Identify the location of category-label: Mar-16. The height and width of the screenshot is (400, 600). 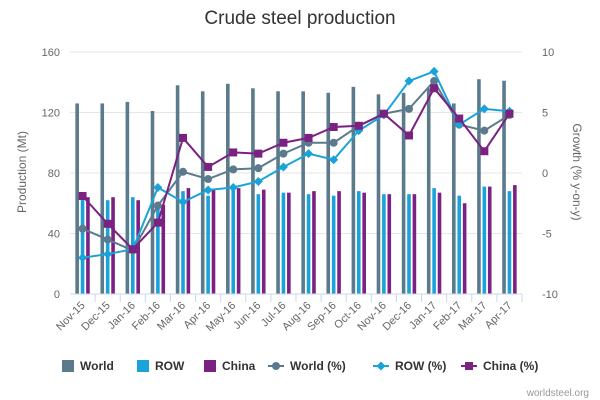
(171, 316).